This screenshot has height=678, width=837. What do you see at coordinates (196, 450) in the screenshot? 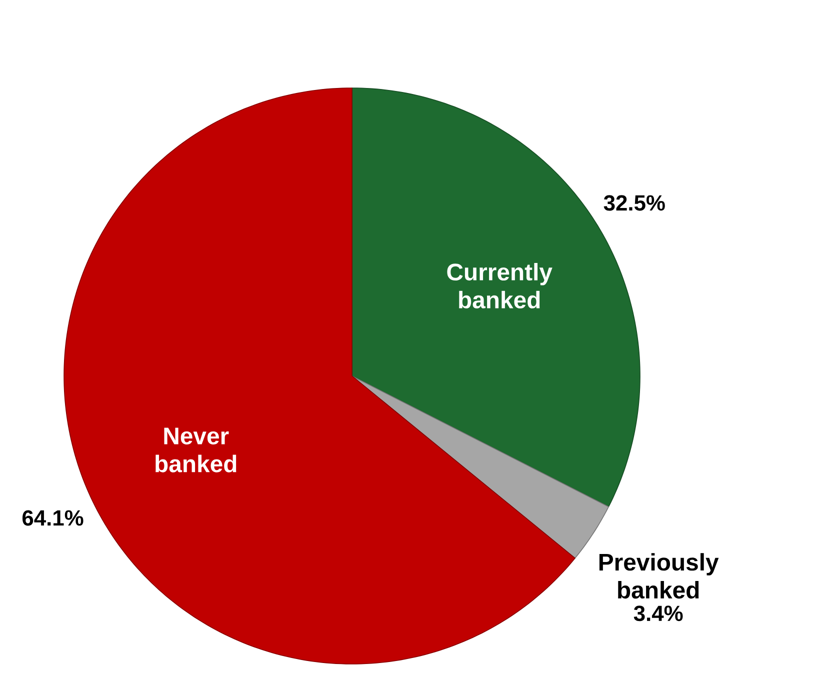
I see `slice-label: Never banked` at bounding box center [196, 450].